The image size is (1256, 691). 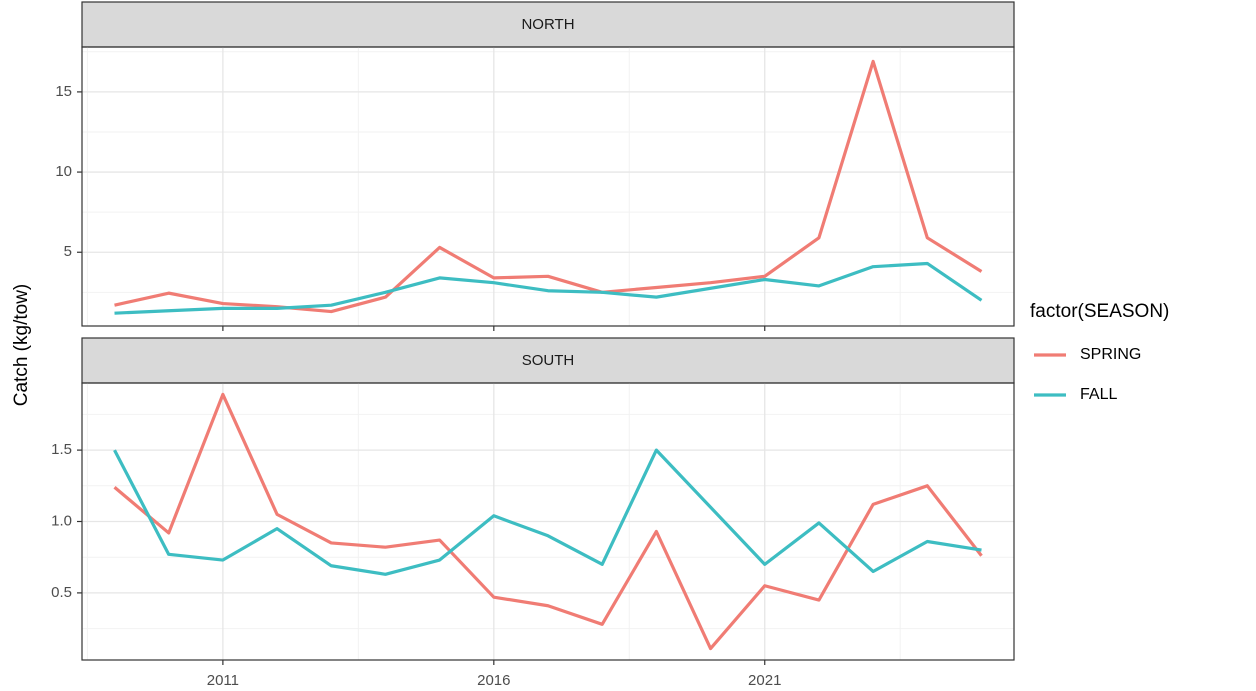 What do you see at coordinates (493, 680) in the screenshot?
I see `x-tick-label: 2016` at bounding box center [493, 680].